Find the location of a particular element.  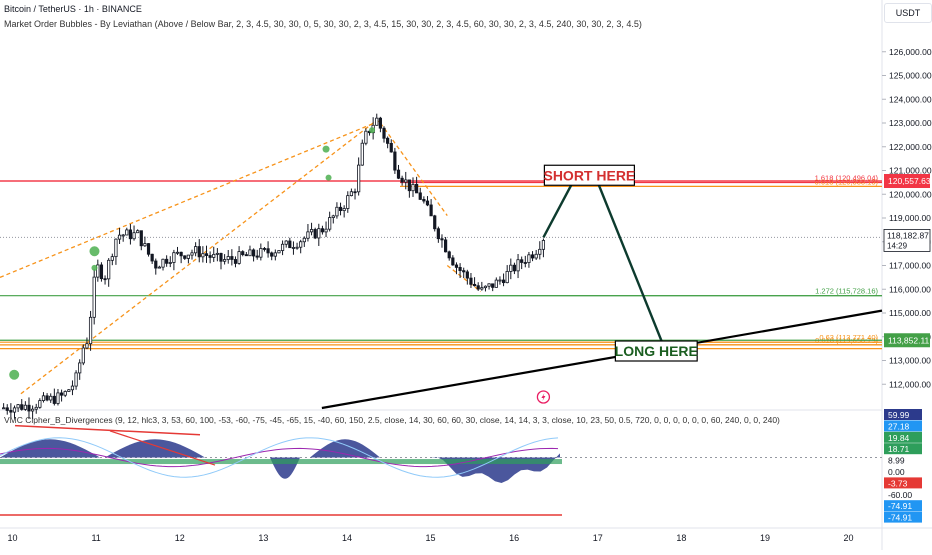

x-tick-label: 10 is located at coordinates (13, 538).